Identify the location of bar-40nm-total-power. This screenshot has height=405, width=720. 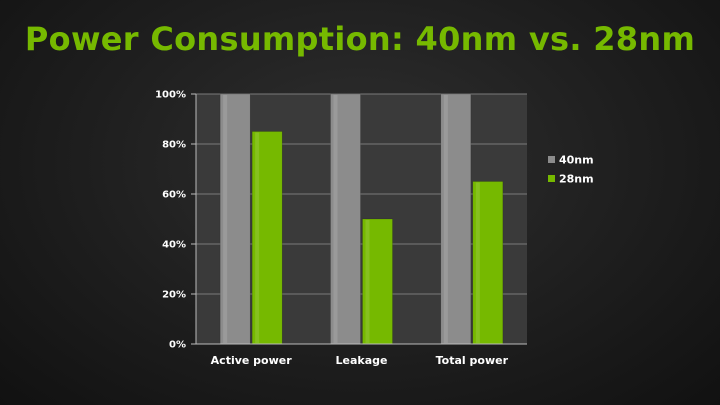
(456, 219).